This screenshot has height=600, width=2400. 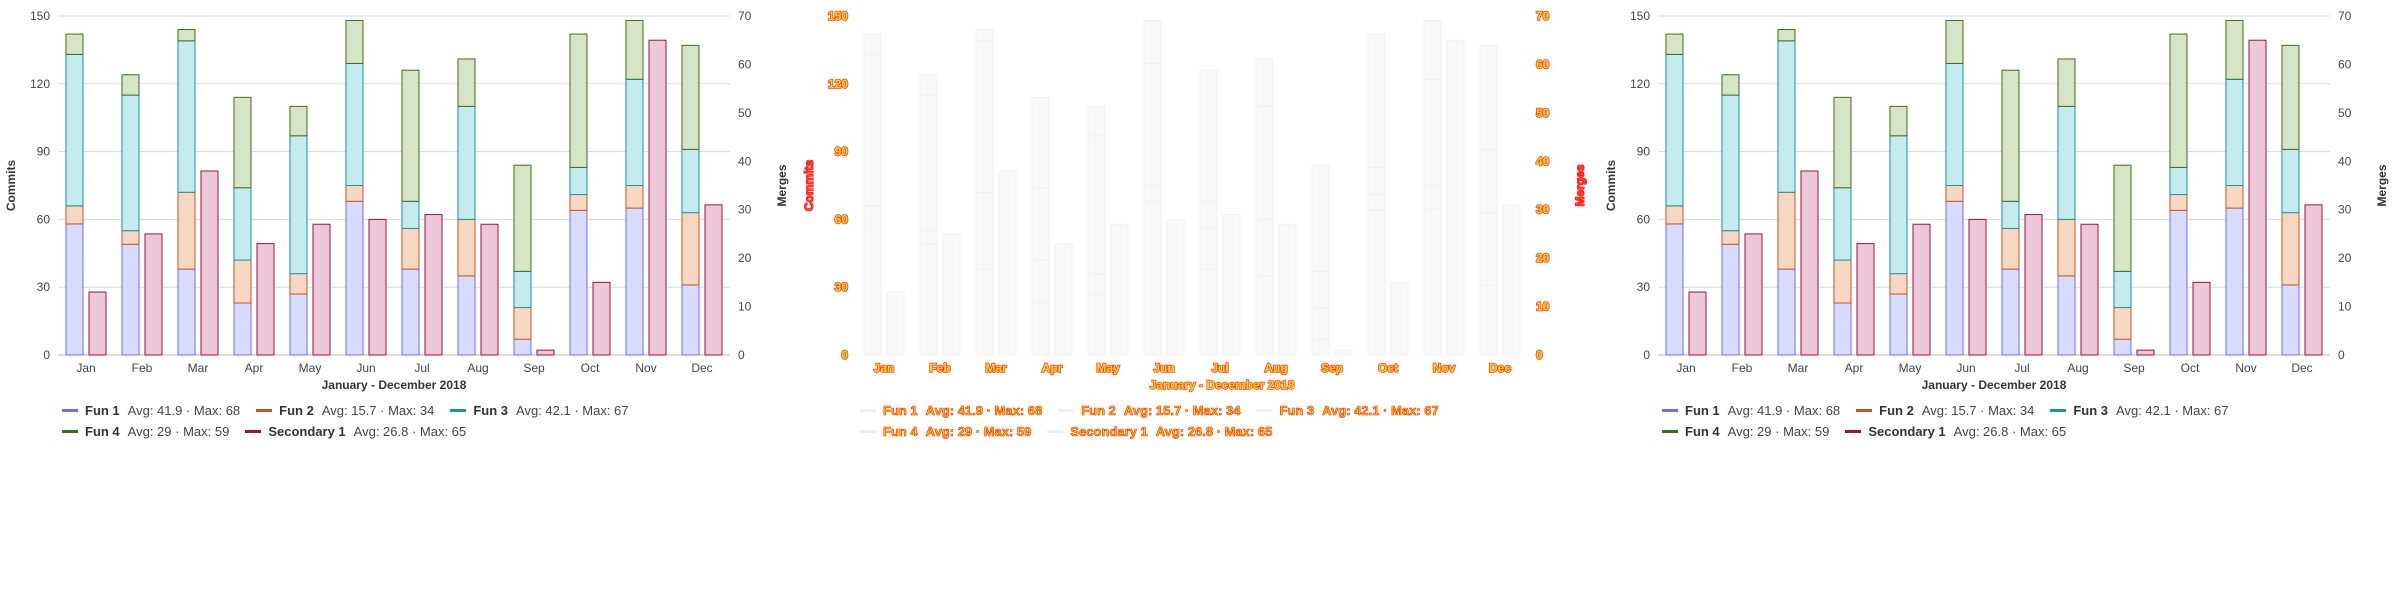 What do you see at coordinates (1798, 368) in the screenshot?
I see `x-tick-label: Mar` at bounding box center [1798, 368].